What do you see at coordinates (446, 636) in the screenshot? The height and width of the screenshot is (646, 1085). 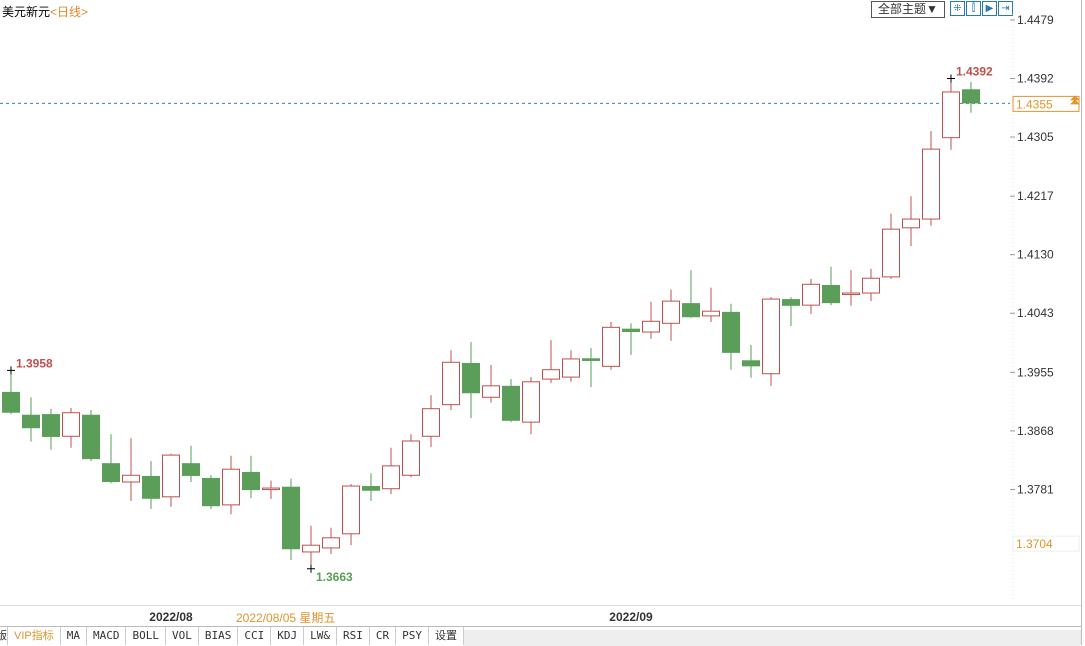 I see `tab-settings: 设置` at bounding box center [446, 636].